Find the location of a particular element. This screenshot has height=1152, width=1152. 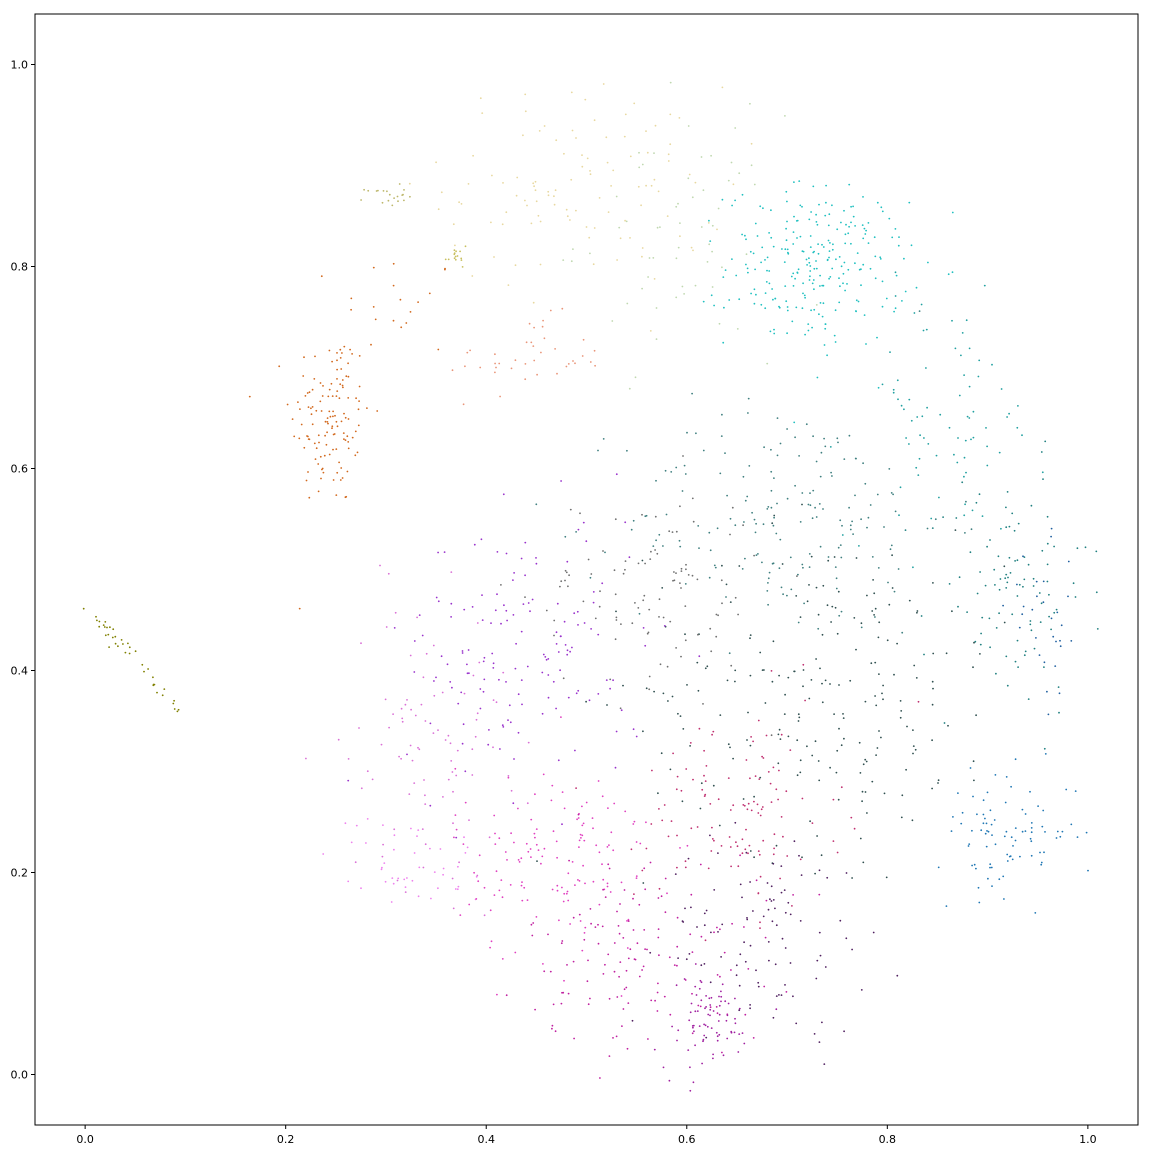

y-tick-label: 0.2 is located at coordinates (20, 873).